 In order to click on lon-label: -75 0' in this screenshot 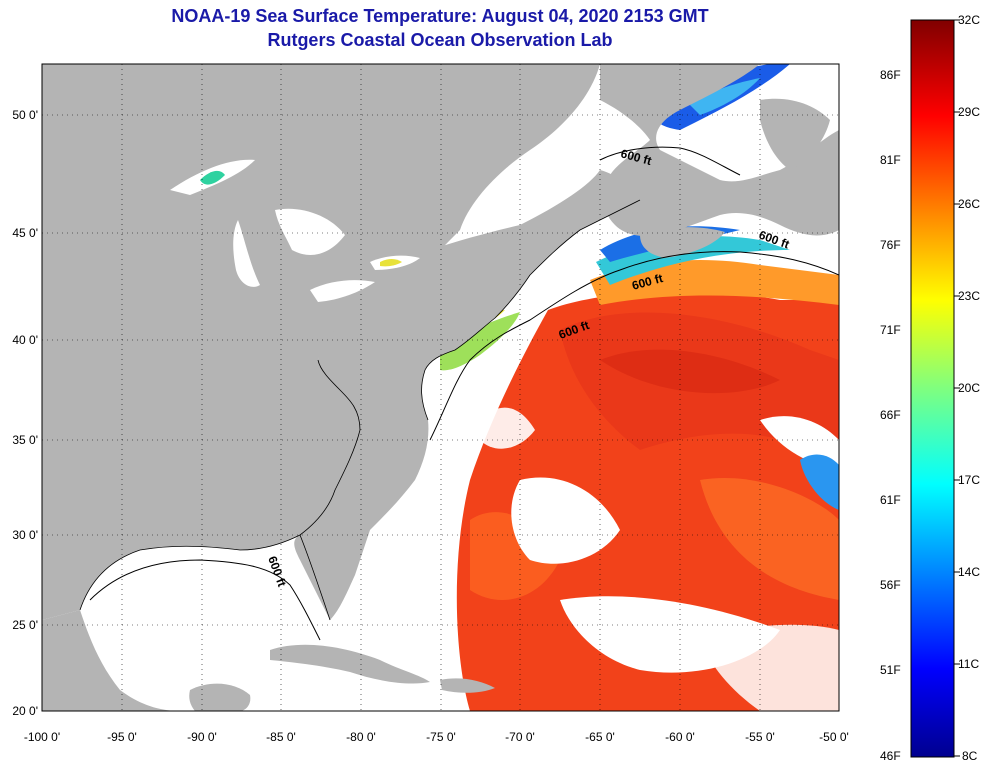, I will do `click(441, 737)`.